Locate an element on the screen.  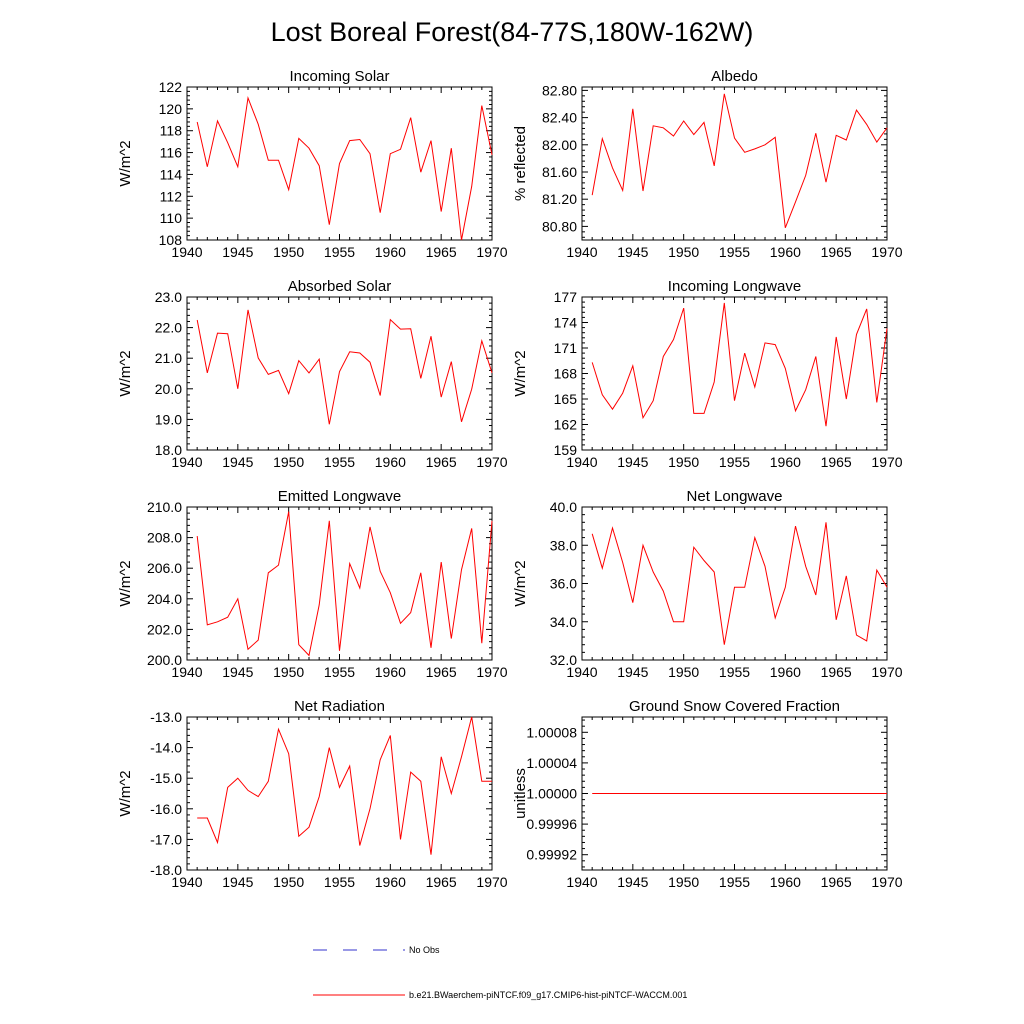
x-tick-label: 1940 is located at coordinates (581, 882).